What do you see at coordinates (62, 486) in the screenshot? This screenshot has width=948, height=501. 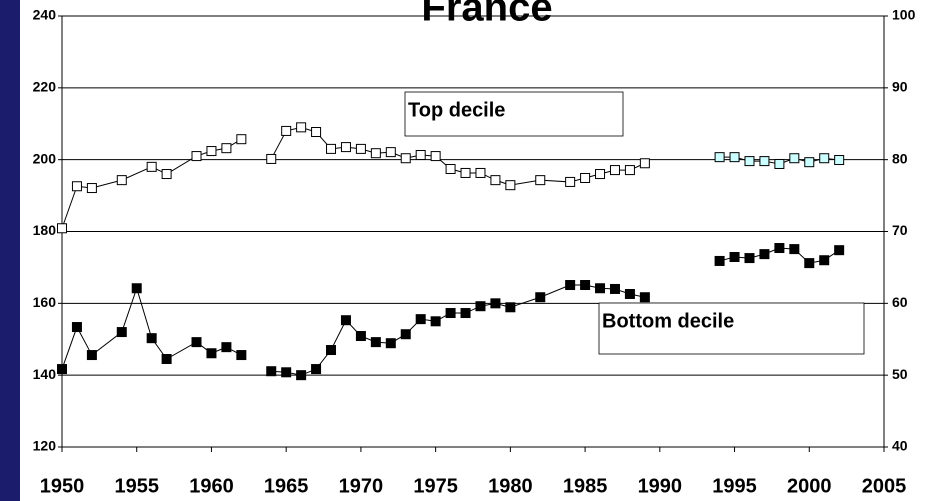 I see `x-tick-label: 1950` at bounding box center [62, 486].